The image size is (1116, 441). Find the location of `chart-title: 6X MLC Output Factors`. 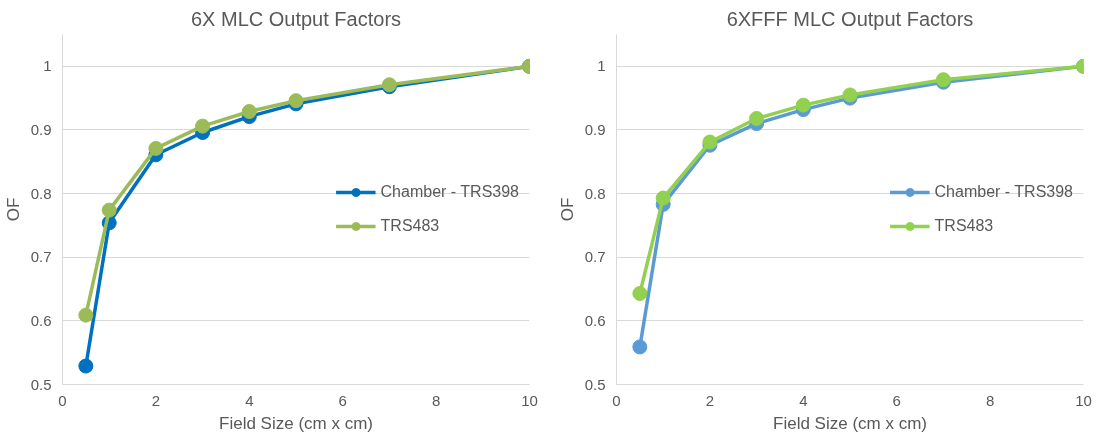

chart-title: 6X MLC Output Factors is located at coordinates (296, 18).